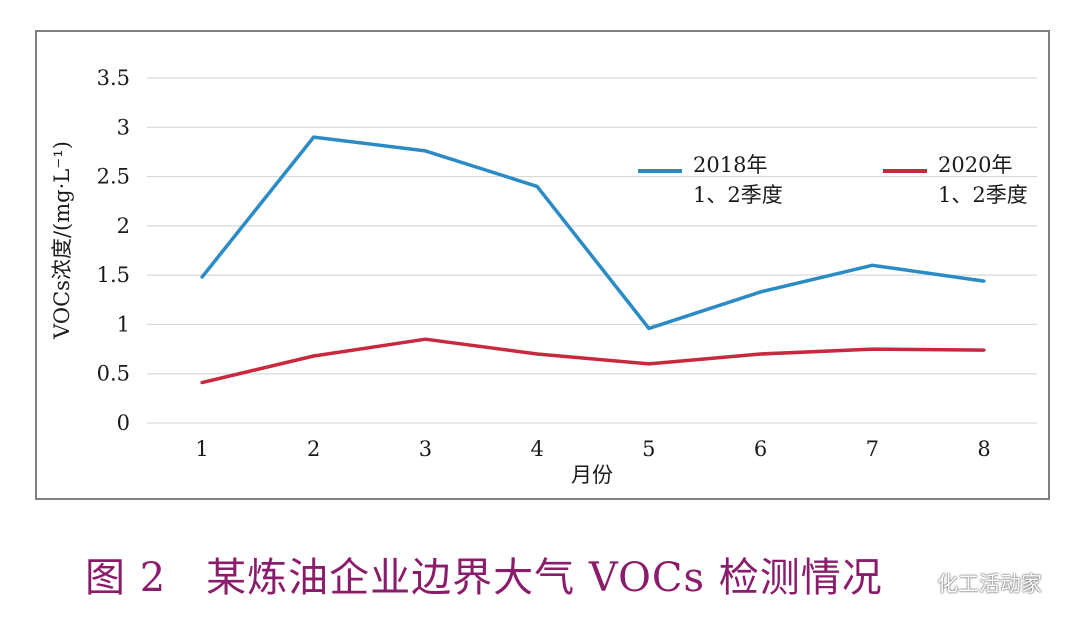 The width and height of the screenshot is (1080, 629). I want to click on x-tick-label: 4, so click(536, 449).